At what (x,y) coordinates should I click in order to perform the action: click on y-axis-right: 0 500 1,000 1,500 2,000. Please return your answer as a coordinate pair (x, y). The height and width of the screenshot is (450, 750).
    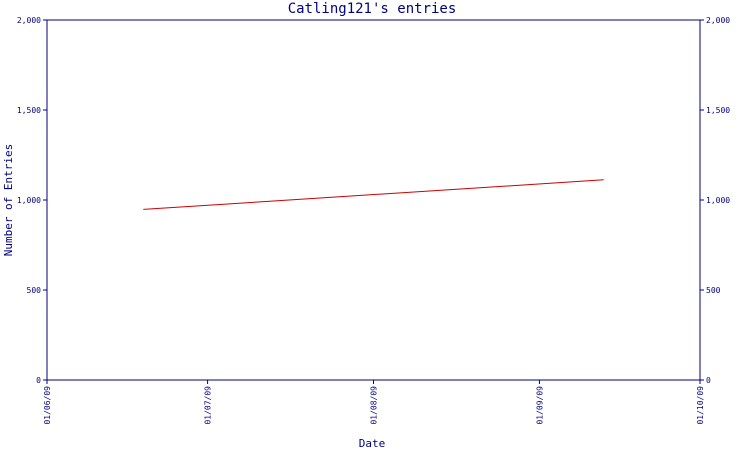
    Looking at the image, I should click on (715, 200).